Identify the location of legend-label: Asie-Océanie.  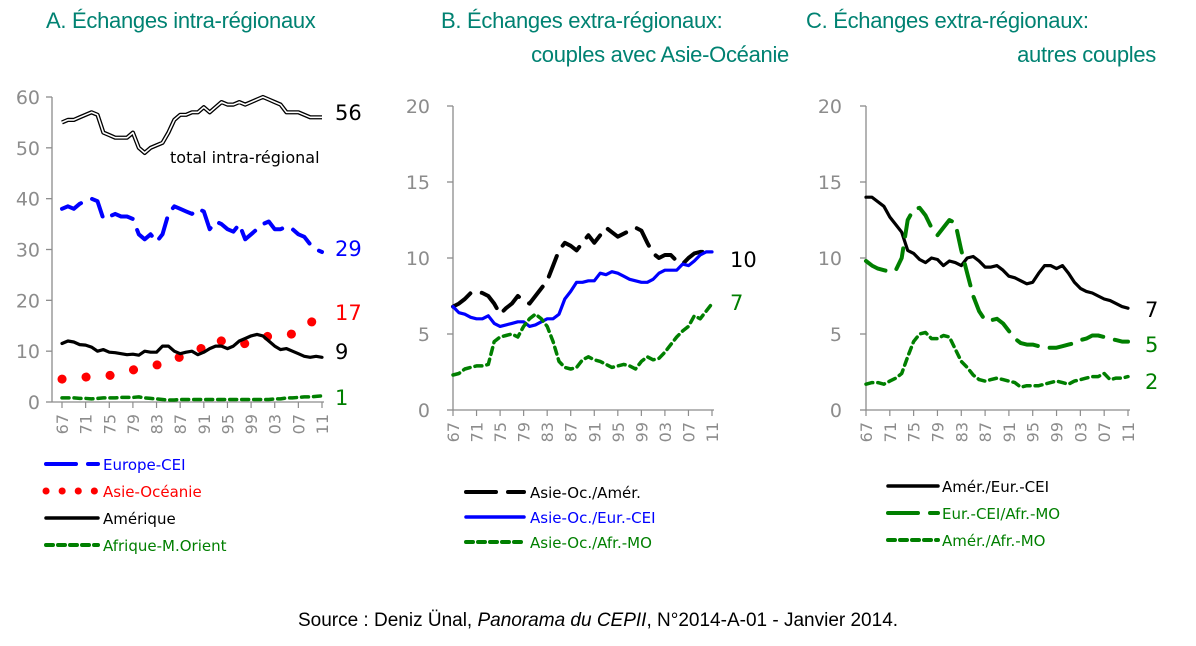
(152, 492).